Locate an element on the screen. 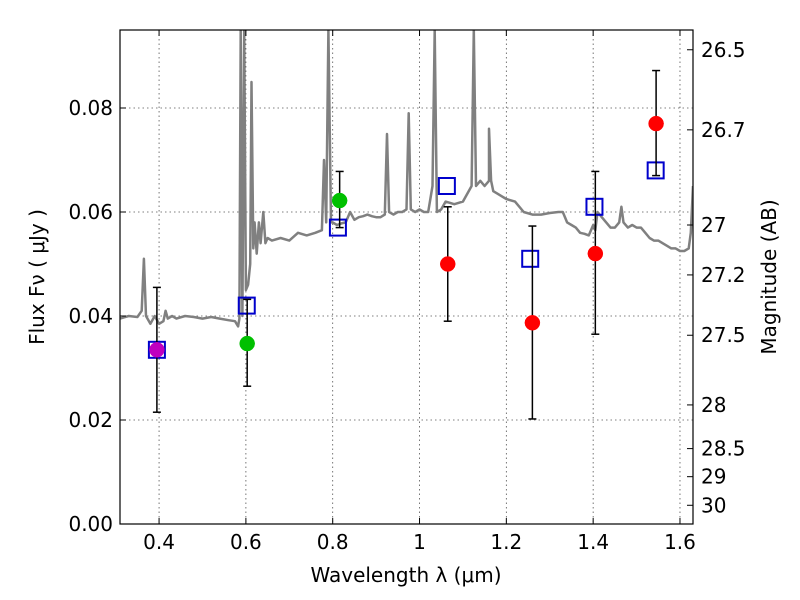 The width and height of the screenshot is (800, 600). x-tick-label: 1.2 is located at coordinates (506, 542).